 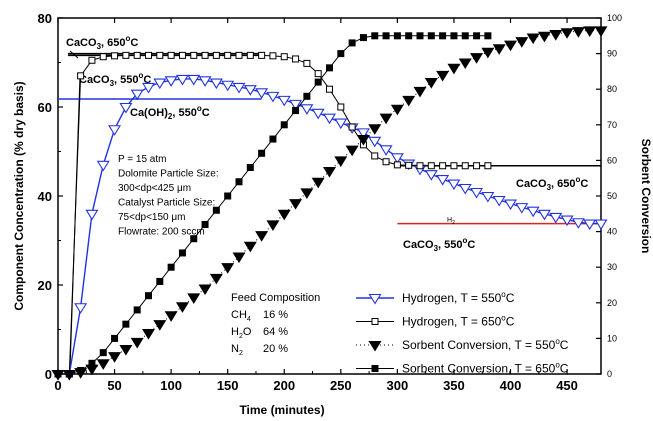 I want to click on legend-entry: Hydrogen, T = 550oC, so click(x=435, y=297).